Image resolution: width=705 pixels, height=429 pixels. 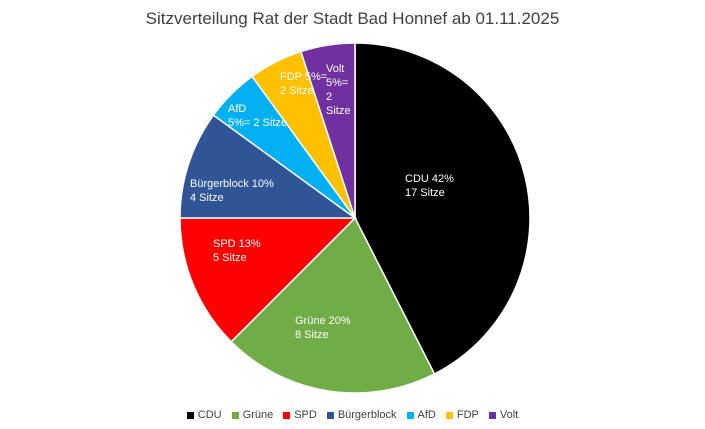 I want to click on legend-item-spd: SPD, so click(x=300, y=415).